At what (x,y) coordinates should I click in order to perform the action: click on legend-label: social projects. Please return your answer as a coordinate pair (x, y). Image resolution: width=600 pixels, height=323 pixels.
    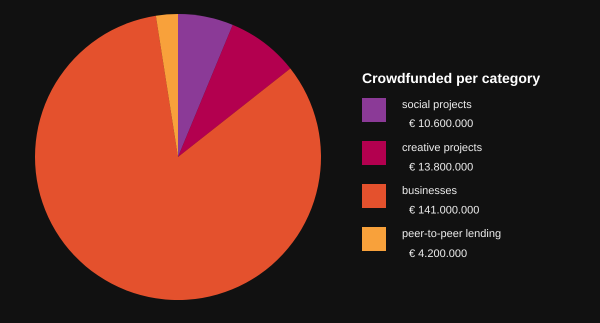
    Looking at the image, I should click on (437, 105).